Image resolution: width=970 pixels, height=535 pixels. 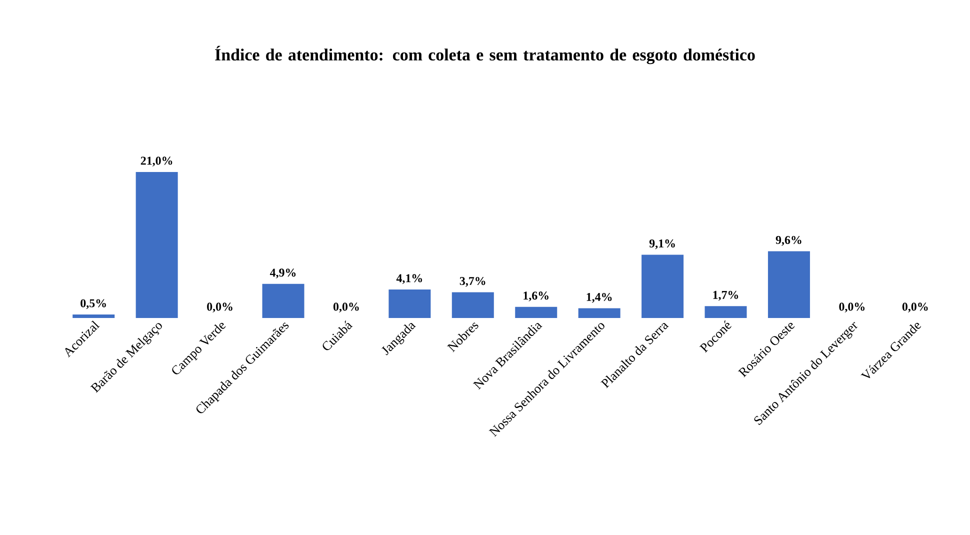 I want to click on data-label: 9,6%, so click(x=789, y=241).